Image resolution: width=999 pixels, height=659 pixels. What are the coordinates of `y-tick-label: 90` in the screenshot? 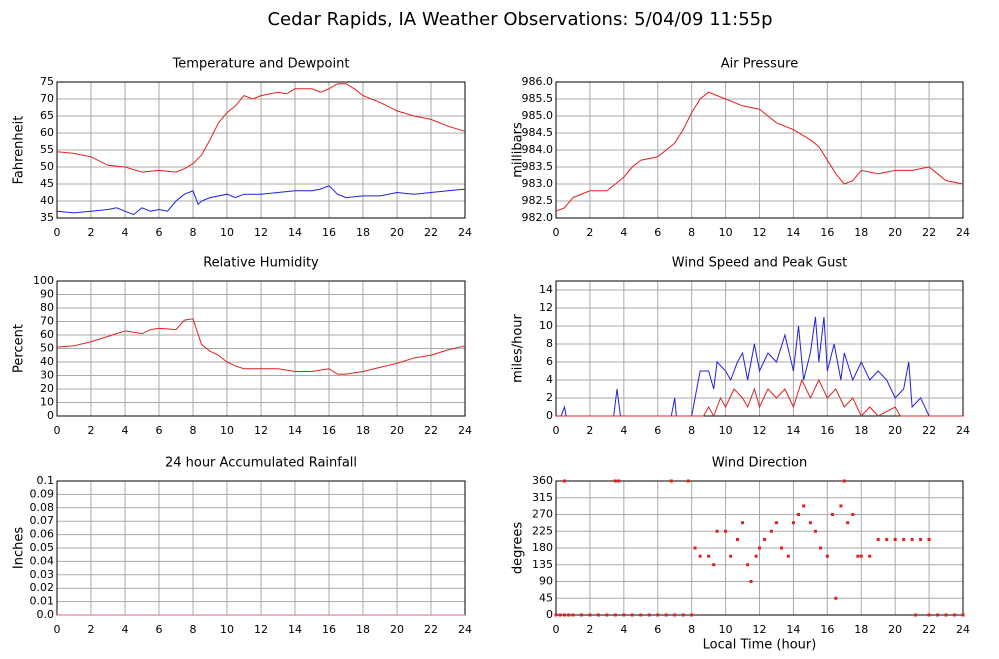 It's located at (546, 581).